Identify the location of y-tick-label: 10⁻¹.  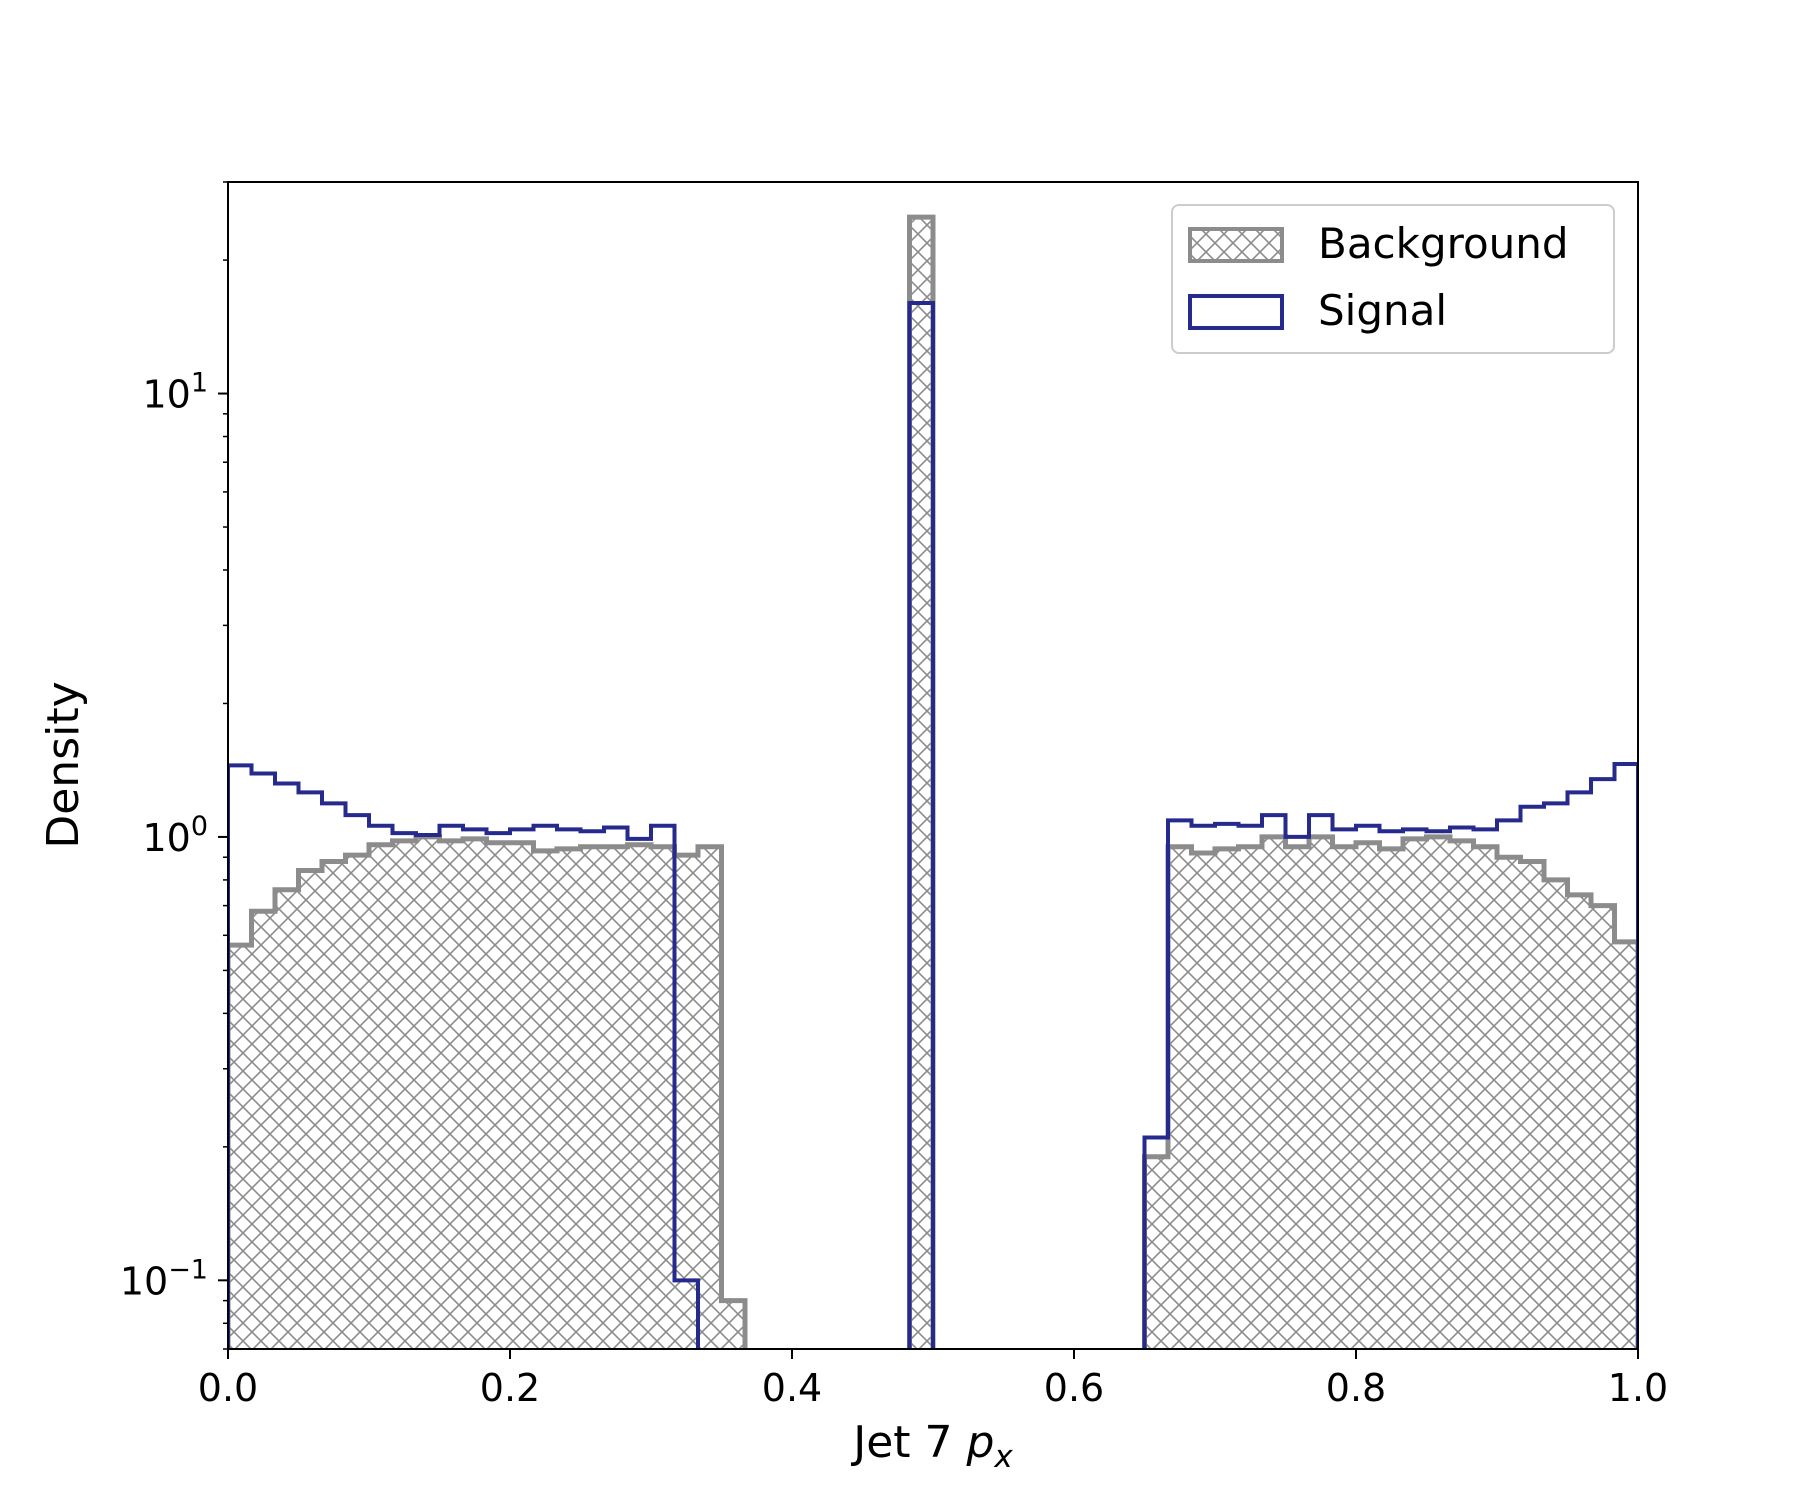
(164, 1278).